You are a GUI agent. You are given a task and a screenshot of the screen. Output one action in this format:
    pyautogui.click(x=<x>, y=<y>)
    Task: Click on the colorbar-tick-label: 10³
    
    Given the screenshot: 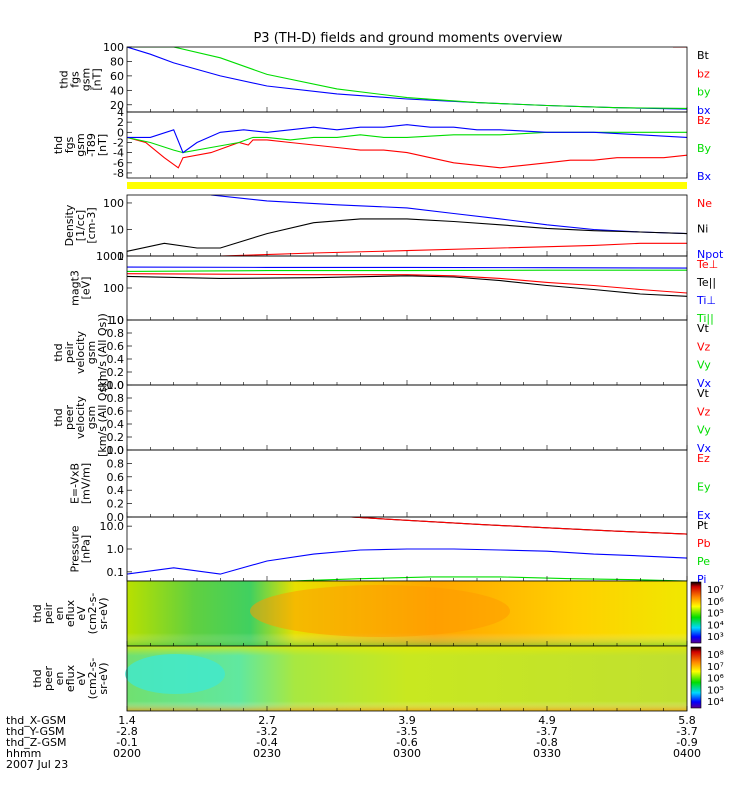 What is the action you would take?
    pyautogui.click(x=715, y=637)
    